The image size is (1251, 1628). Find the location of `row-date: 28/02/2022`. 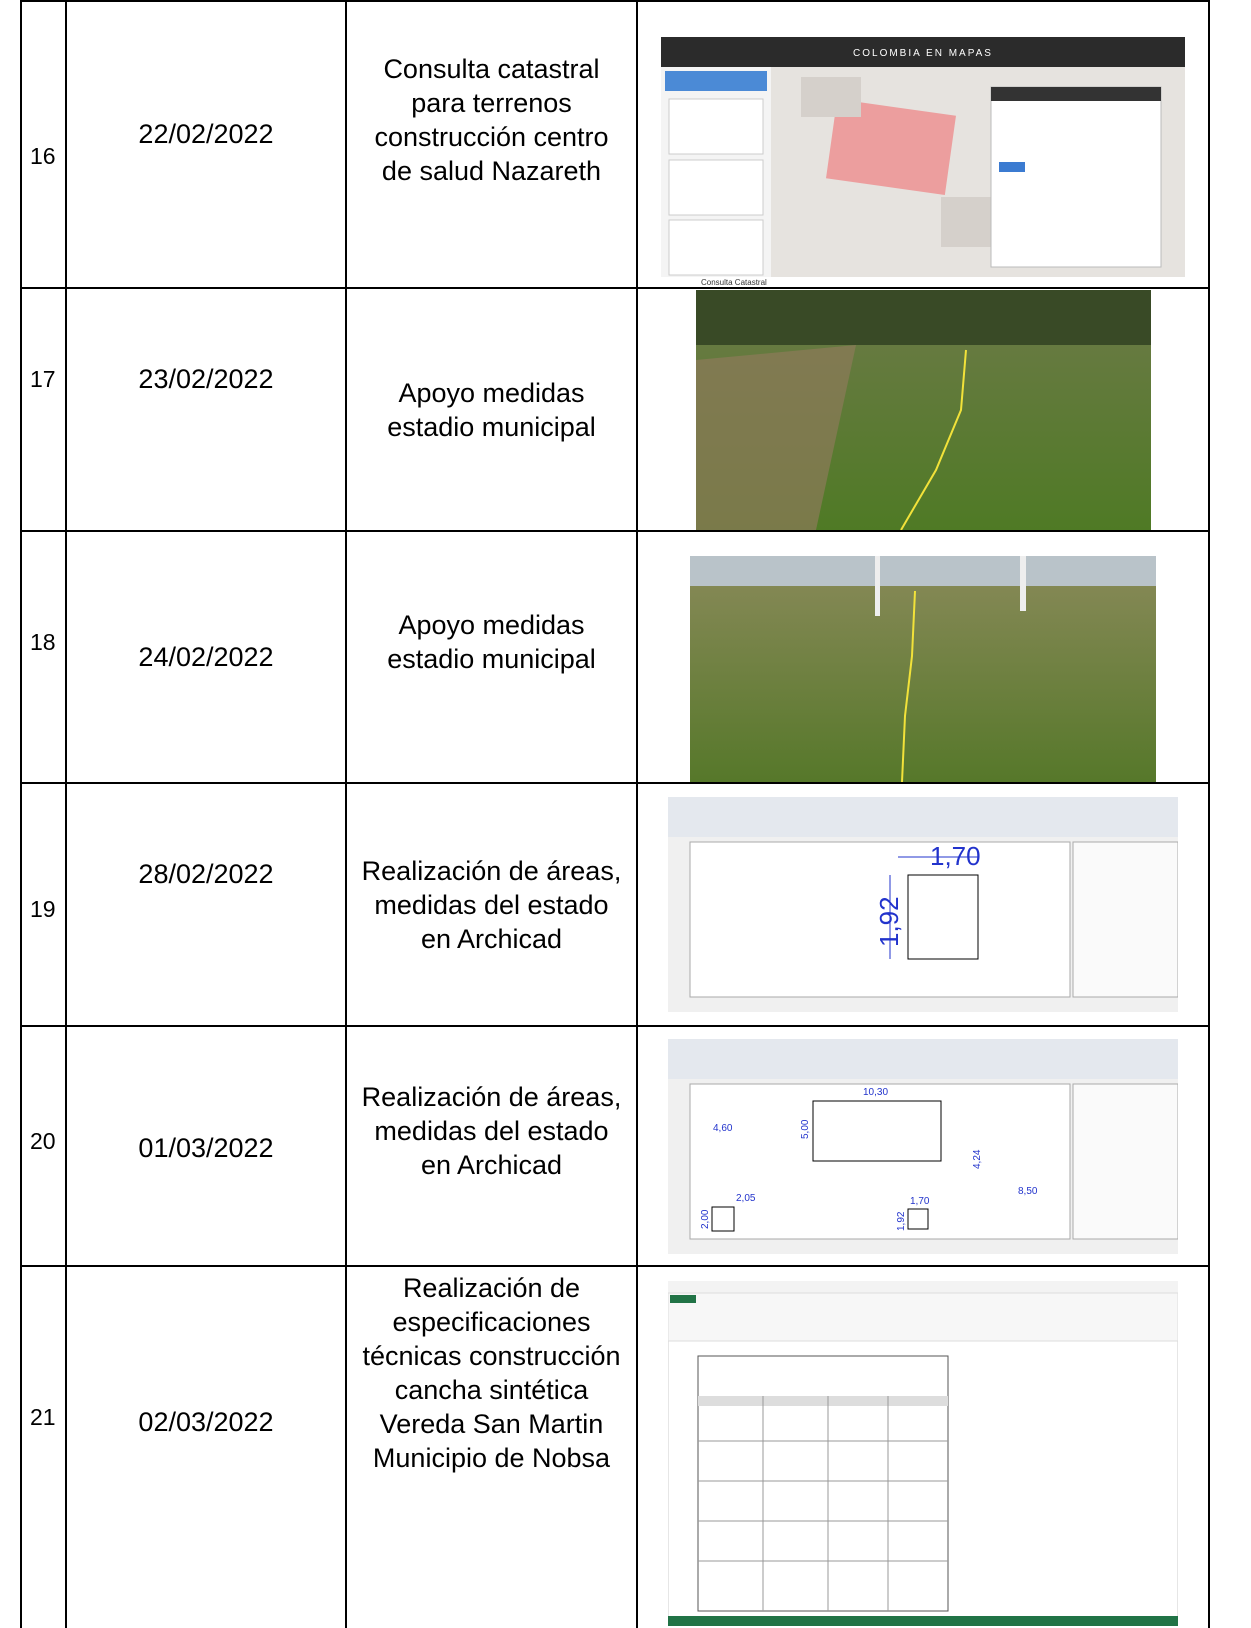

row-date: 28/02/2022 is located at coordinates (207, 904).